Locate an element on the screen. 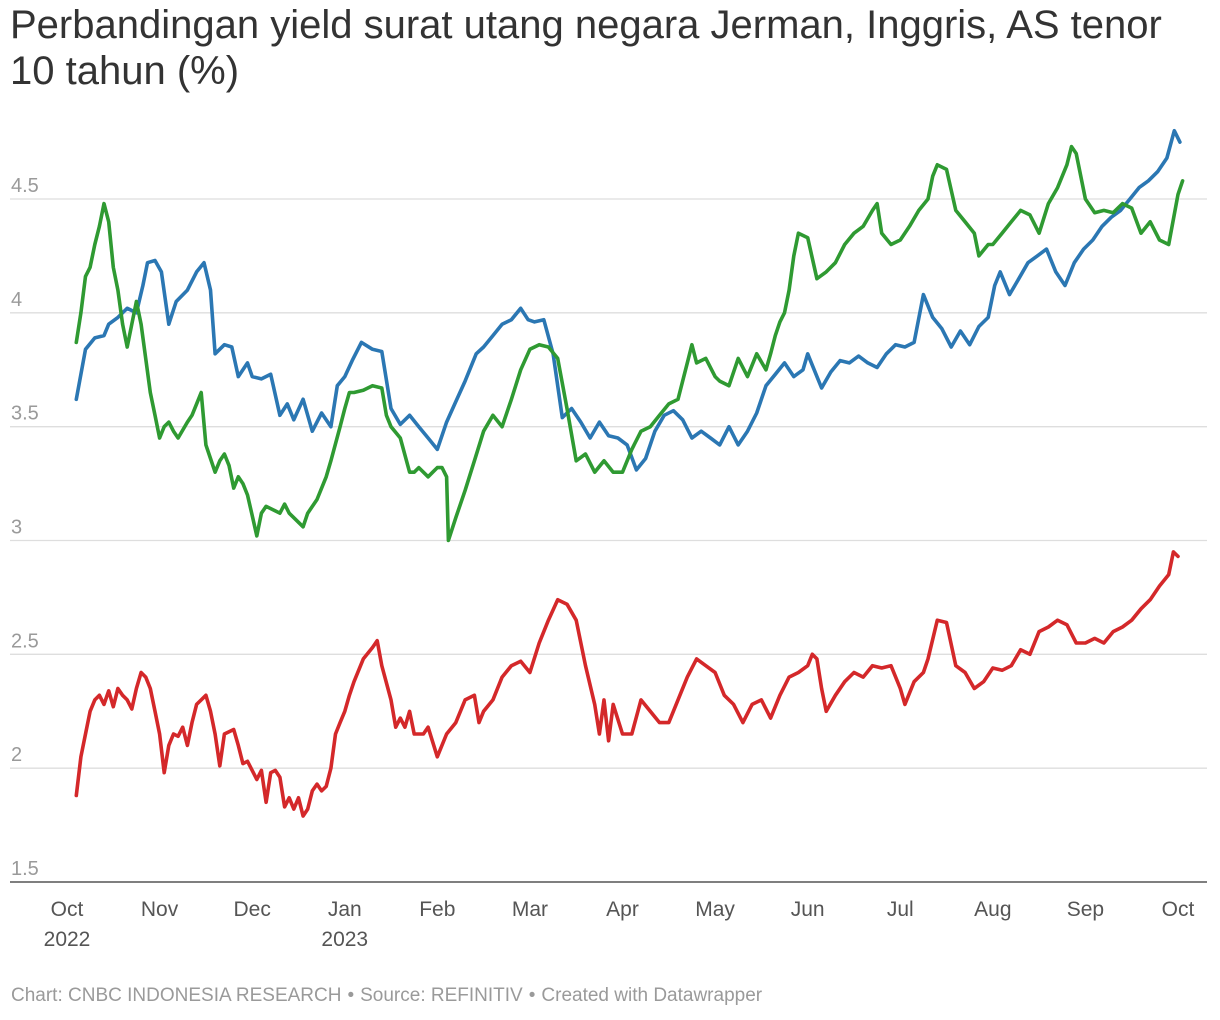 The height and width of the screenshot is (1020, 1220). y-tick-label: 2.5 is located at coordinates (25, 641).